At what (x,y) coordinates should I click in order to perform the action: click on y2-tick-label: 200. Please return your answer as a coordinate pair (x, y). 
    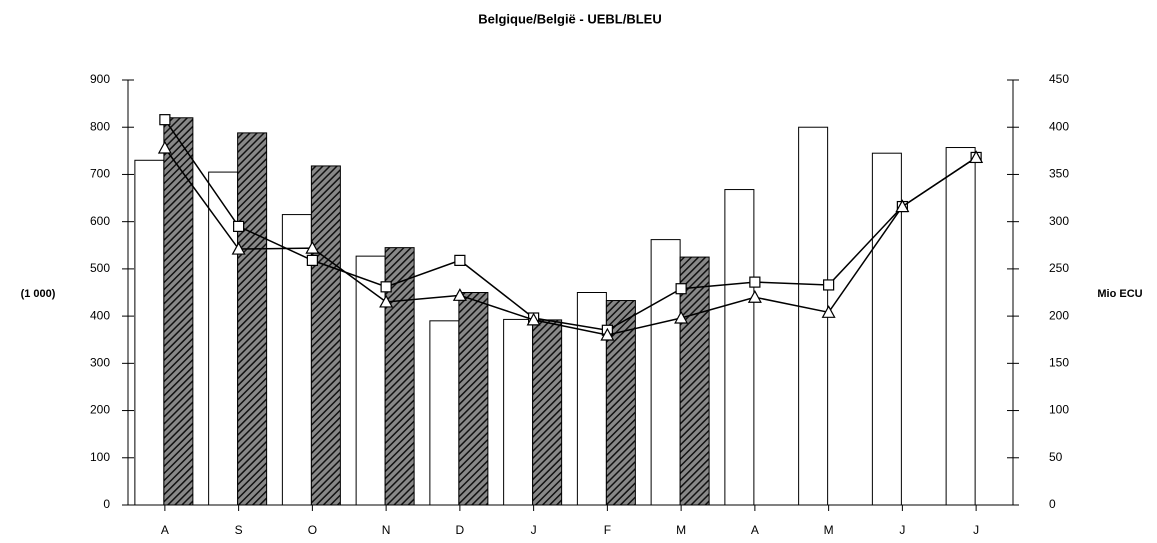
    Looking at the image, I should click on (1059, 315).